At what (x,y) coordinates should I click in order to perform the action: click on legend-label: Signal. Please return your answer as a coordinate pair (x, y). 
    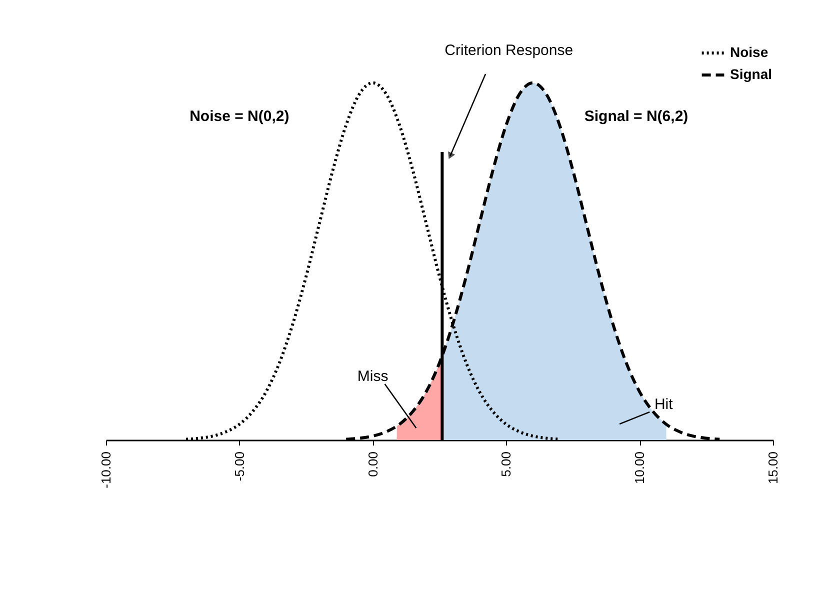
    Looking at the image, I should click on (751, 74).